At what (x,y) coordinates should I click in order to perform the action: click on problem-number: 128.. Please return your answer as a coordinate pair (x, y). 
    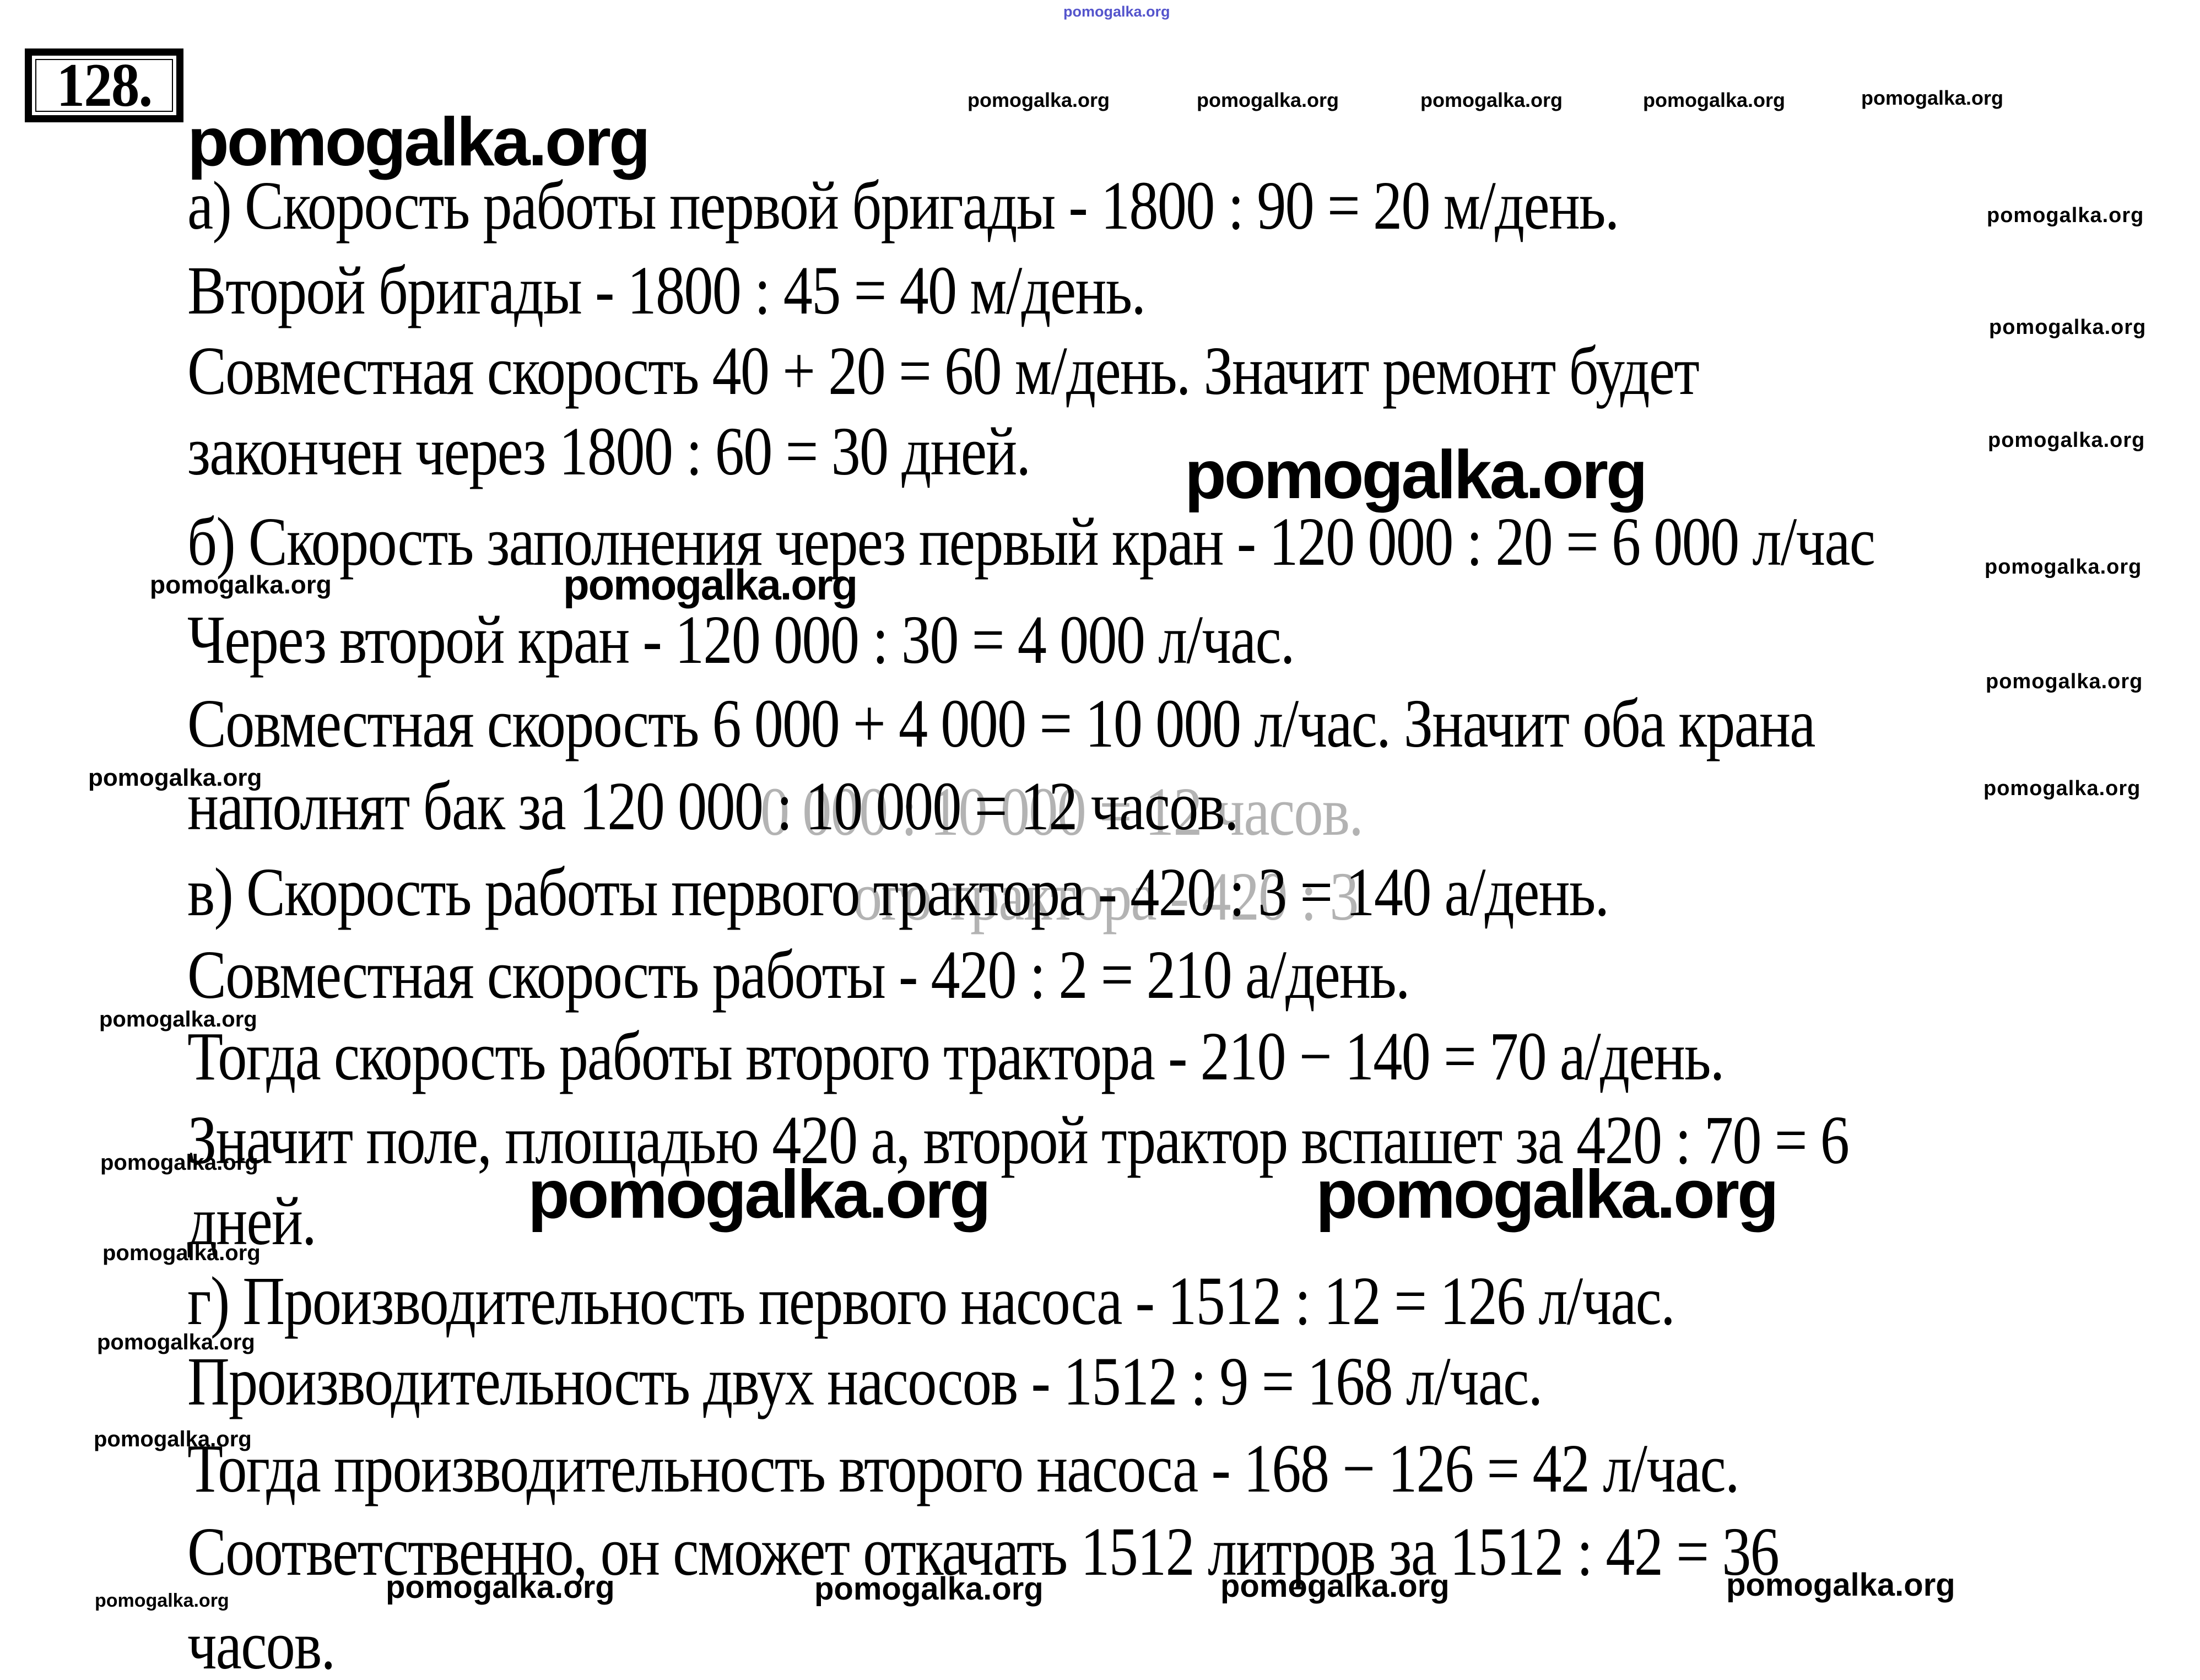
    Looking at the image, I should click on (104, 85).